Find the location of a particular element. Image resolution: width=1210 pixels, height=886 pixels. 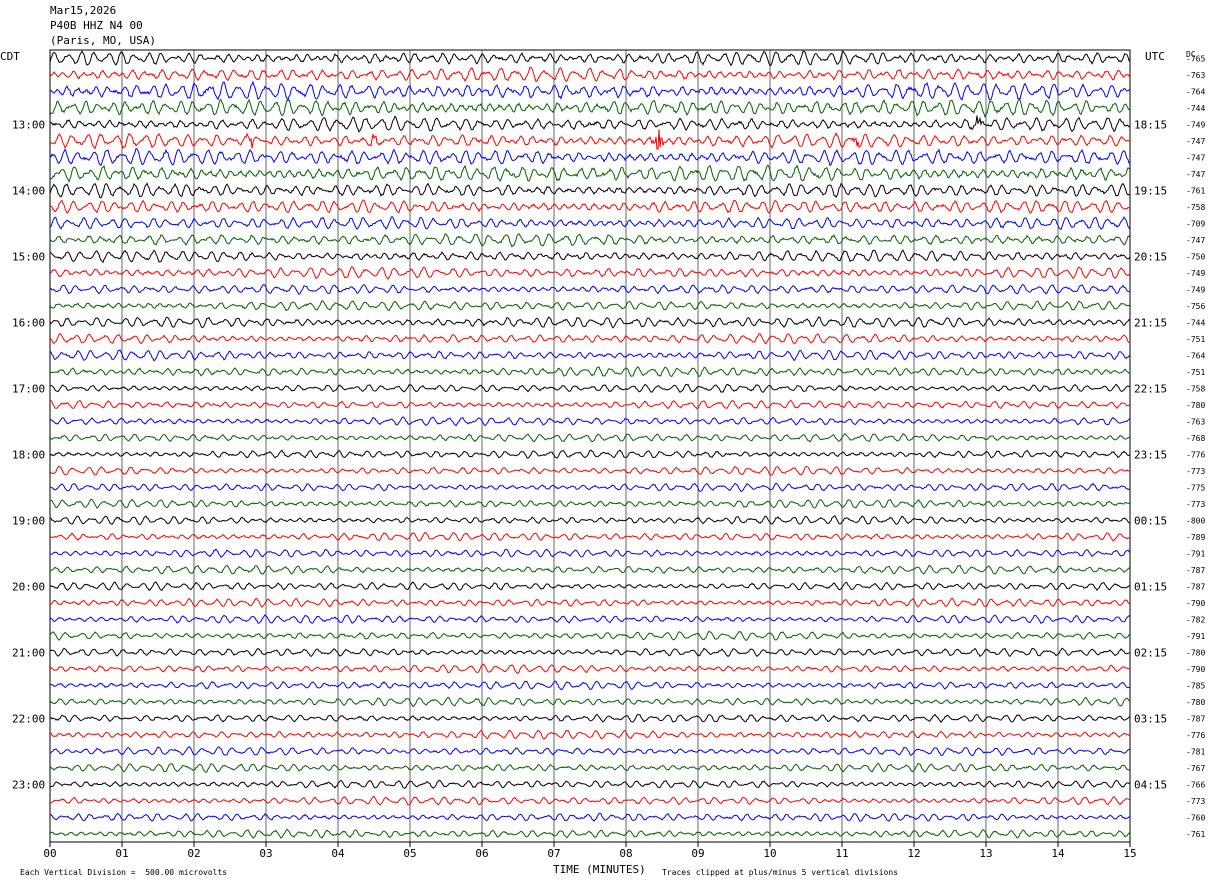

dc-offset-label: -766 is located at coordinates (1195, 784).